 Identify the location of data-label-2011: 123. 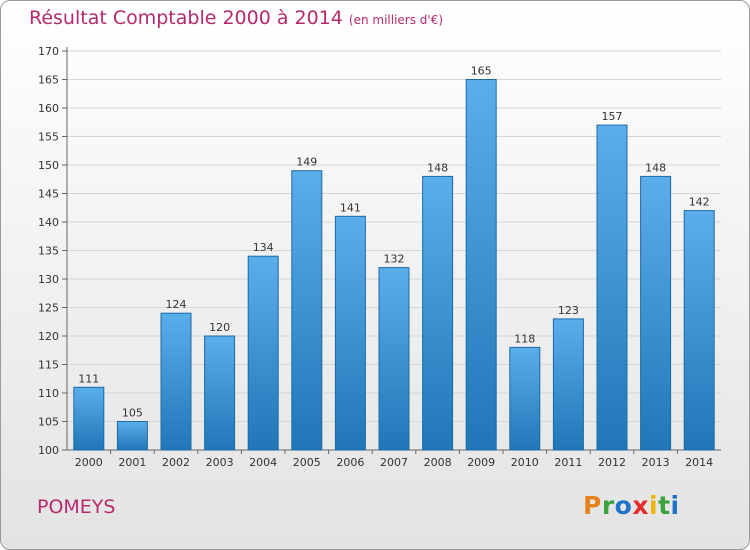
(568, 310).